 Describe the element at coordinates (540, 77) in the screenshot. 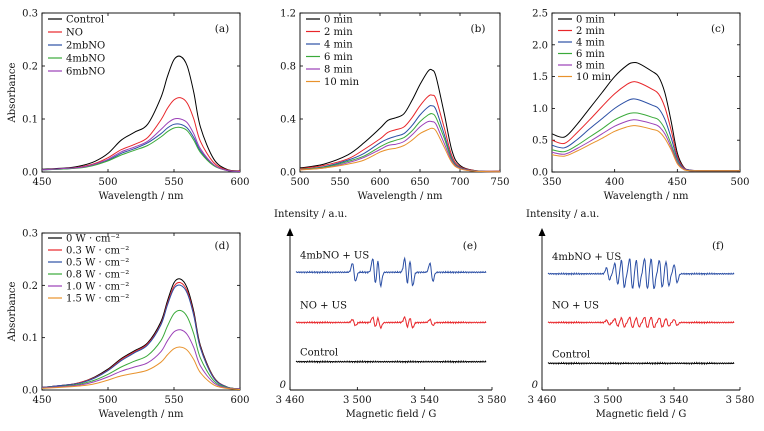

I see `y-tick-label: 1.5` at that location.